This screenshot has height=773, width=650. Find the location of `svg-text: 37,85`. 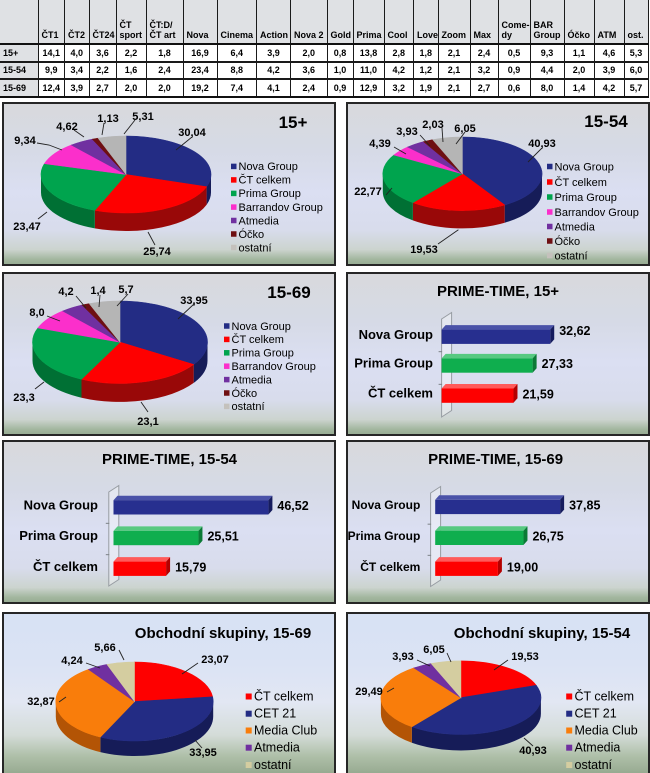

svg-text: 37,85 is located at coordinates (584, 506).